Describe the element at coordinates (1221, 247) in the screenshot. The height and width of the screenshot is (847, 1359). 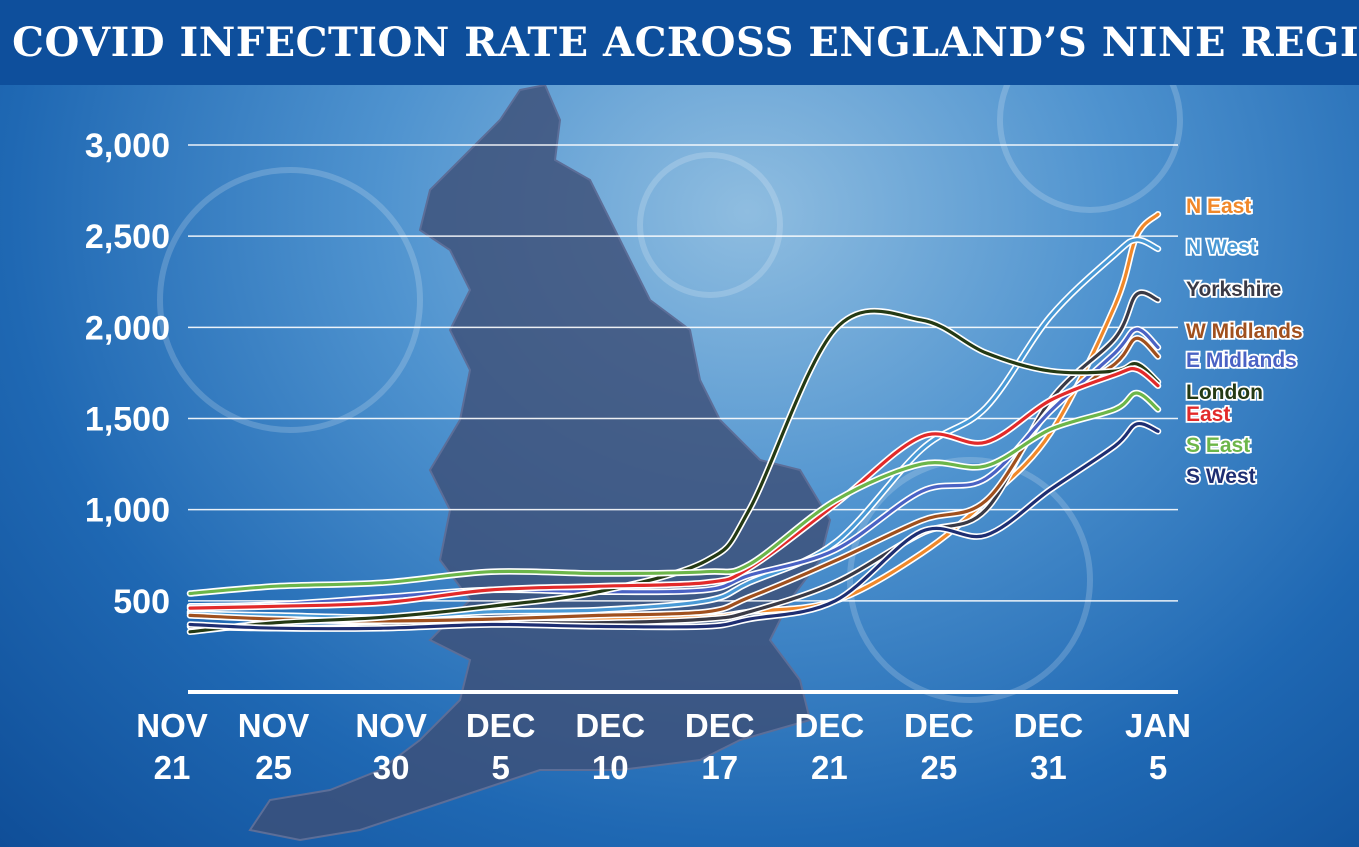
I see `legend-label-n-west: N West` at that location.